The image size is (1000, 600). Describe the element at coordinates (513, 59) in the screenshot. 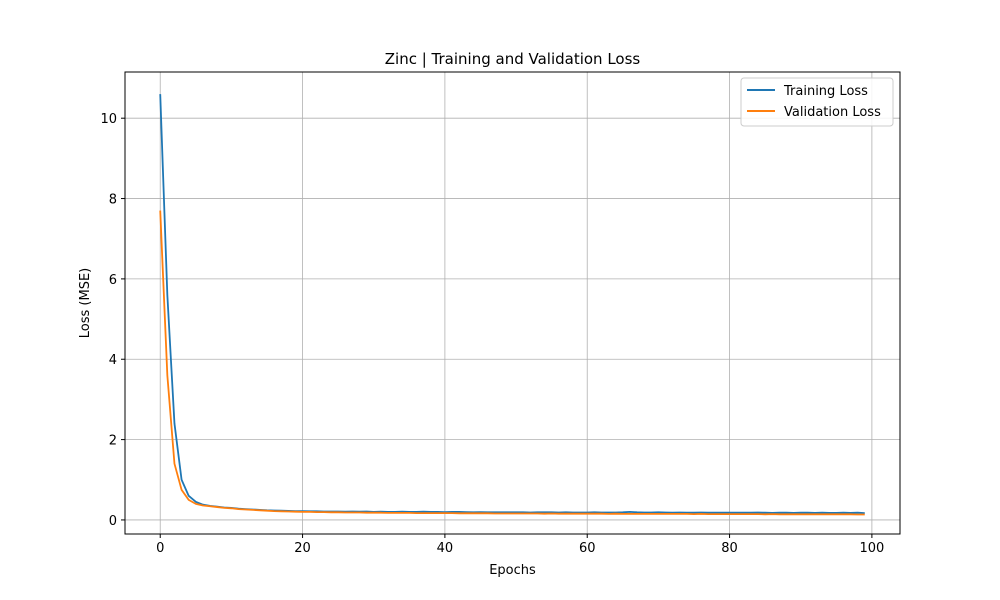

I see `chart-title: Zinc | Training and Validation Loss` at that location.